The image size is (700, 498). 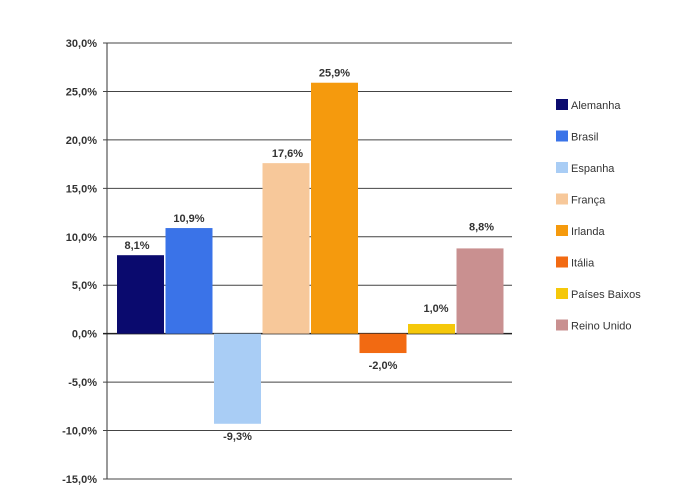 I want to click on data-label: -9,3%, so click(x=237, y=437).